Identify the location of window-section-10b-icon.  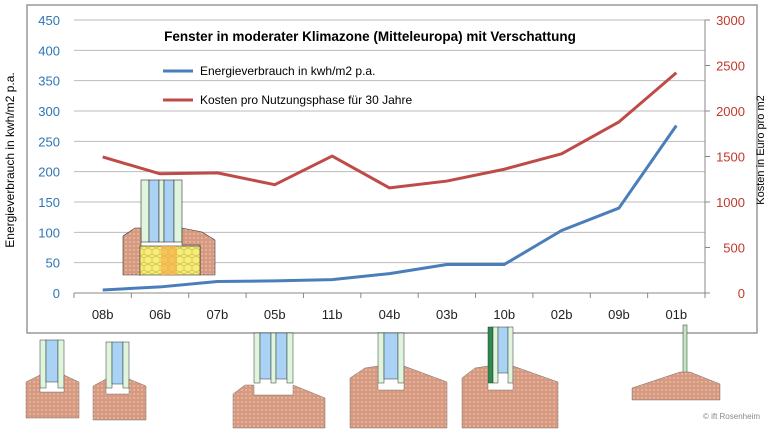
(510, 377).